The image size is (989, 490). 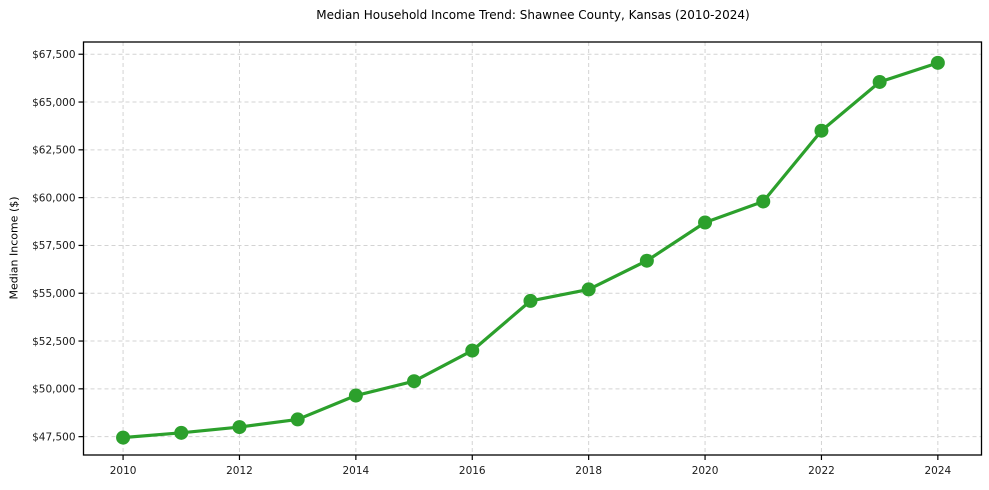 I want to click on y-tick-label: $62,500, so click(x=53, y=151).